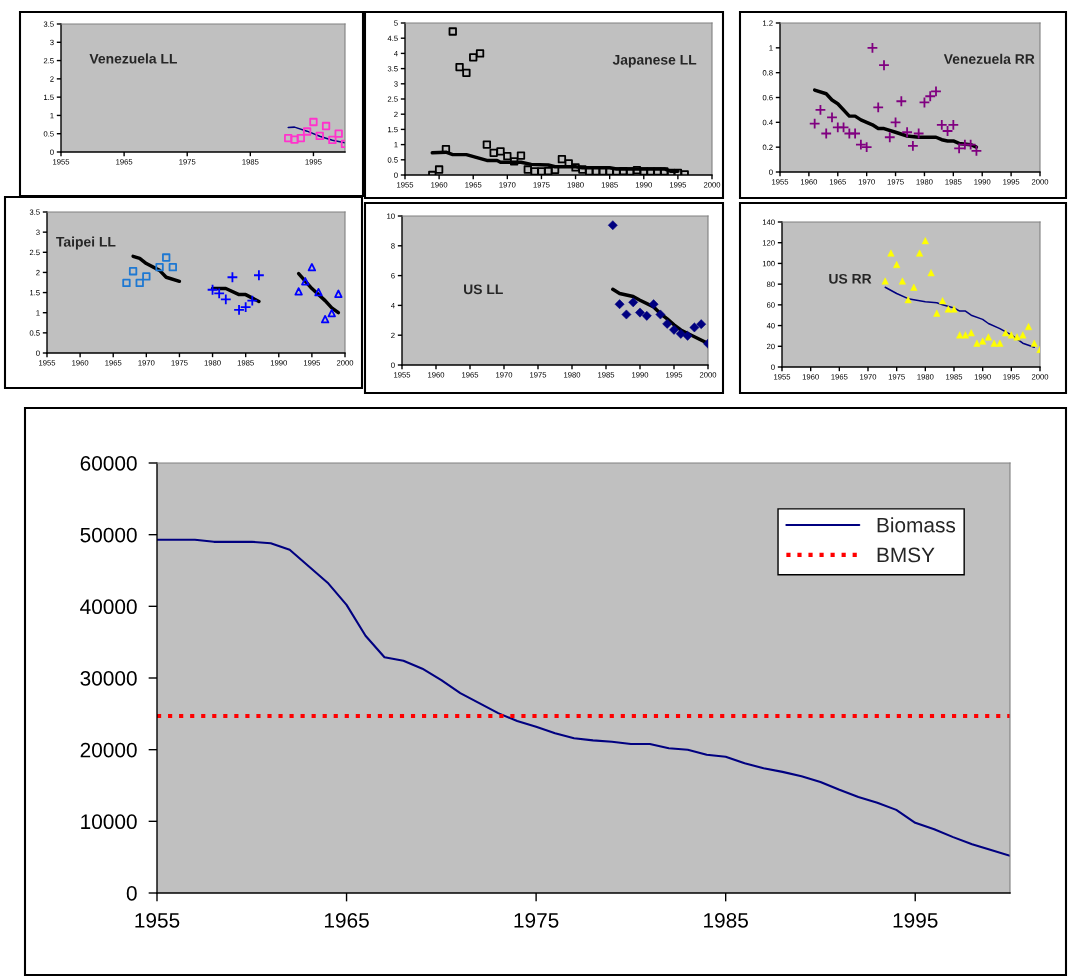  I want to click on y-tick-label: 0, so click(131, 893).